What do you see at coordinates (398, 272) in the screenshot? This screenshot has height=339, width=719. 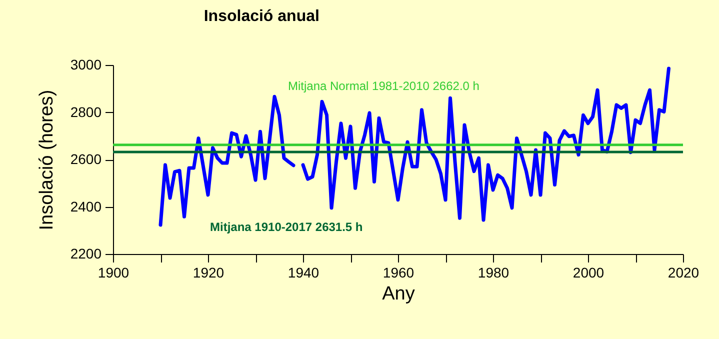 I see `x-tick-label: 1960` at bounding box center [398, 272].